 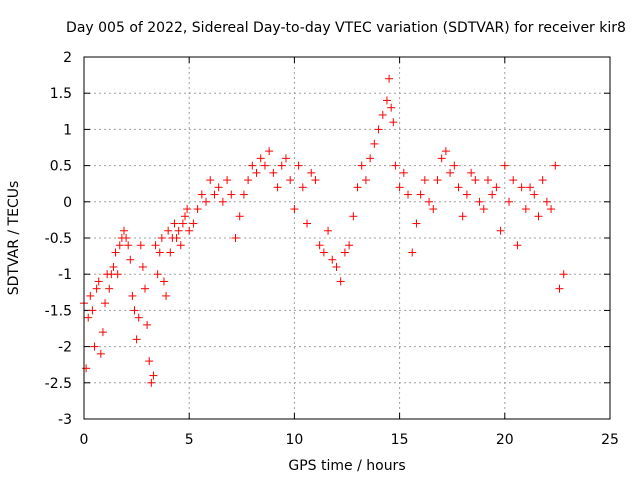 I want to click on x-tick-label: 10, so click(x=294, y=440).